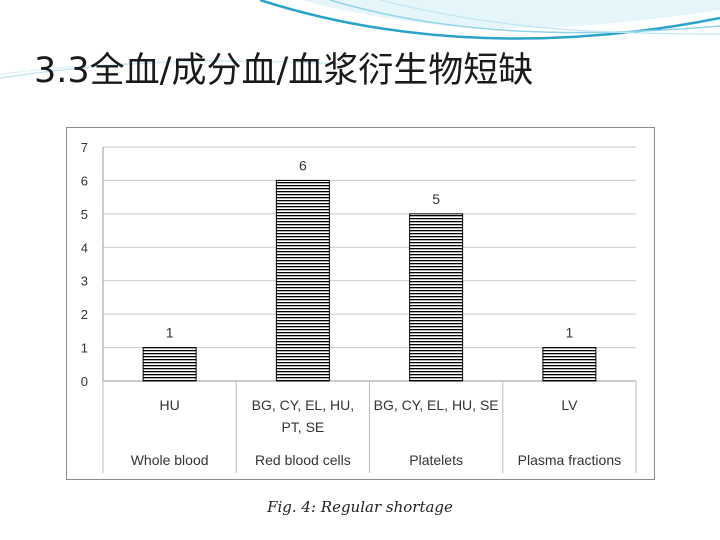 This screenshot has width=720, height=540. Describe the element at coordinates (303, 460) in the screenshot. I see `x-group-label: Red blood cells` at that location.